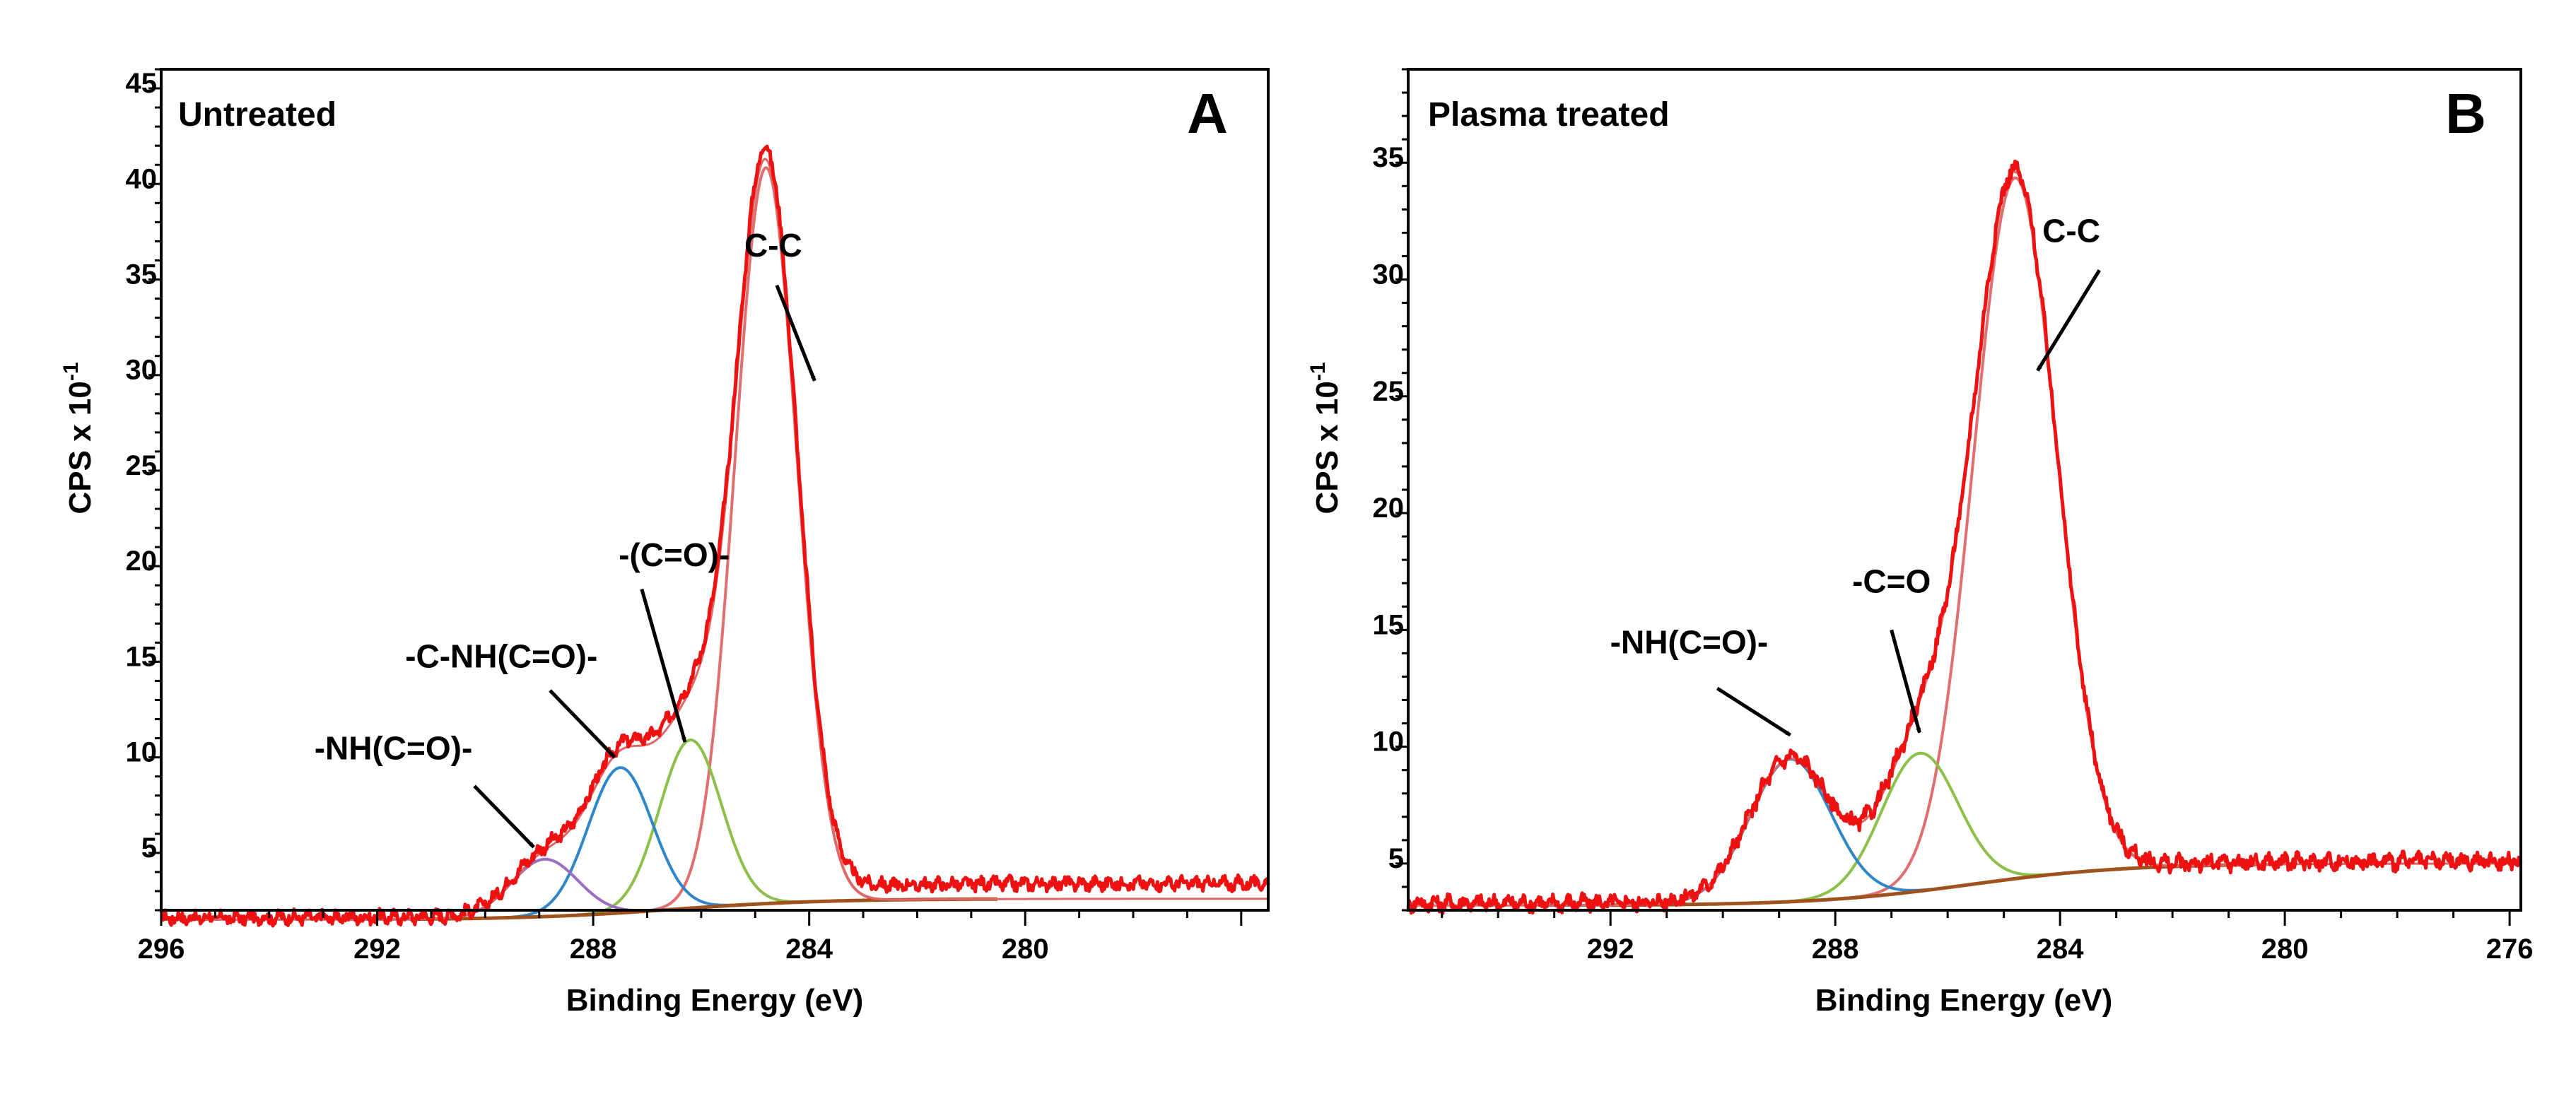 This screenshot has width=2576, height=1106. I want to click on arrow-c-o-untreated, so click(664, 665).